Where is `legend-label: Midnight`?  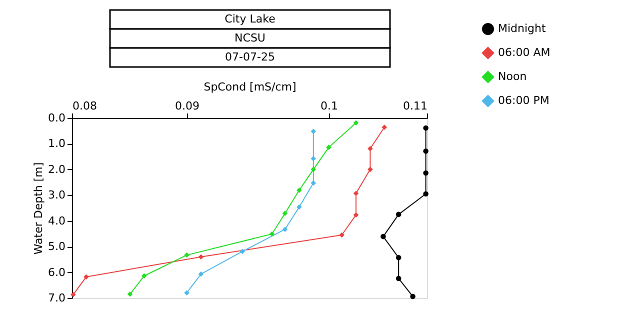 legend-label: Midnight is located at coordinates (522, 28).